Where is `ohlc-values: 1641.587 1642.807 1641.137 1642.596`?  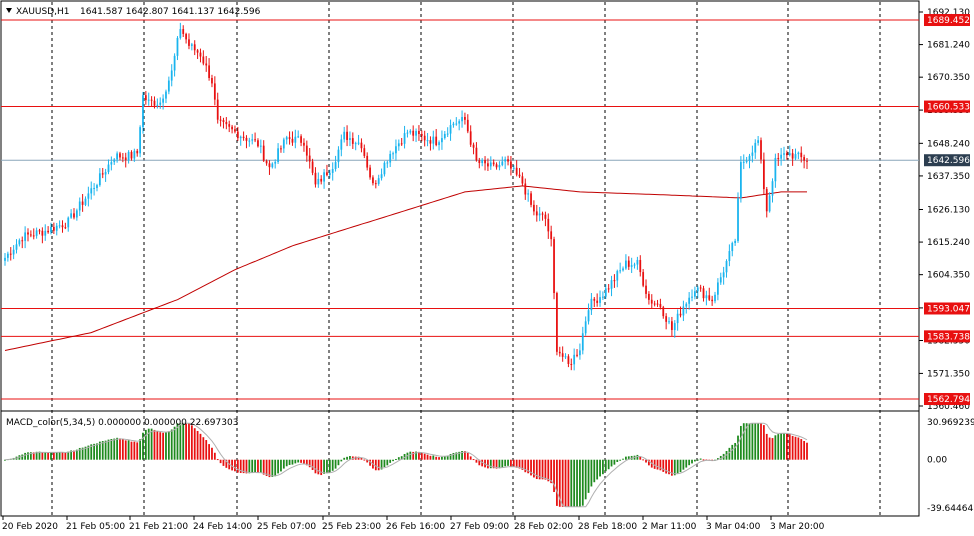 ohlc-values: 1641.587 1642.807 1641.137 1642.596 is located at coordinates (170, 12).